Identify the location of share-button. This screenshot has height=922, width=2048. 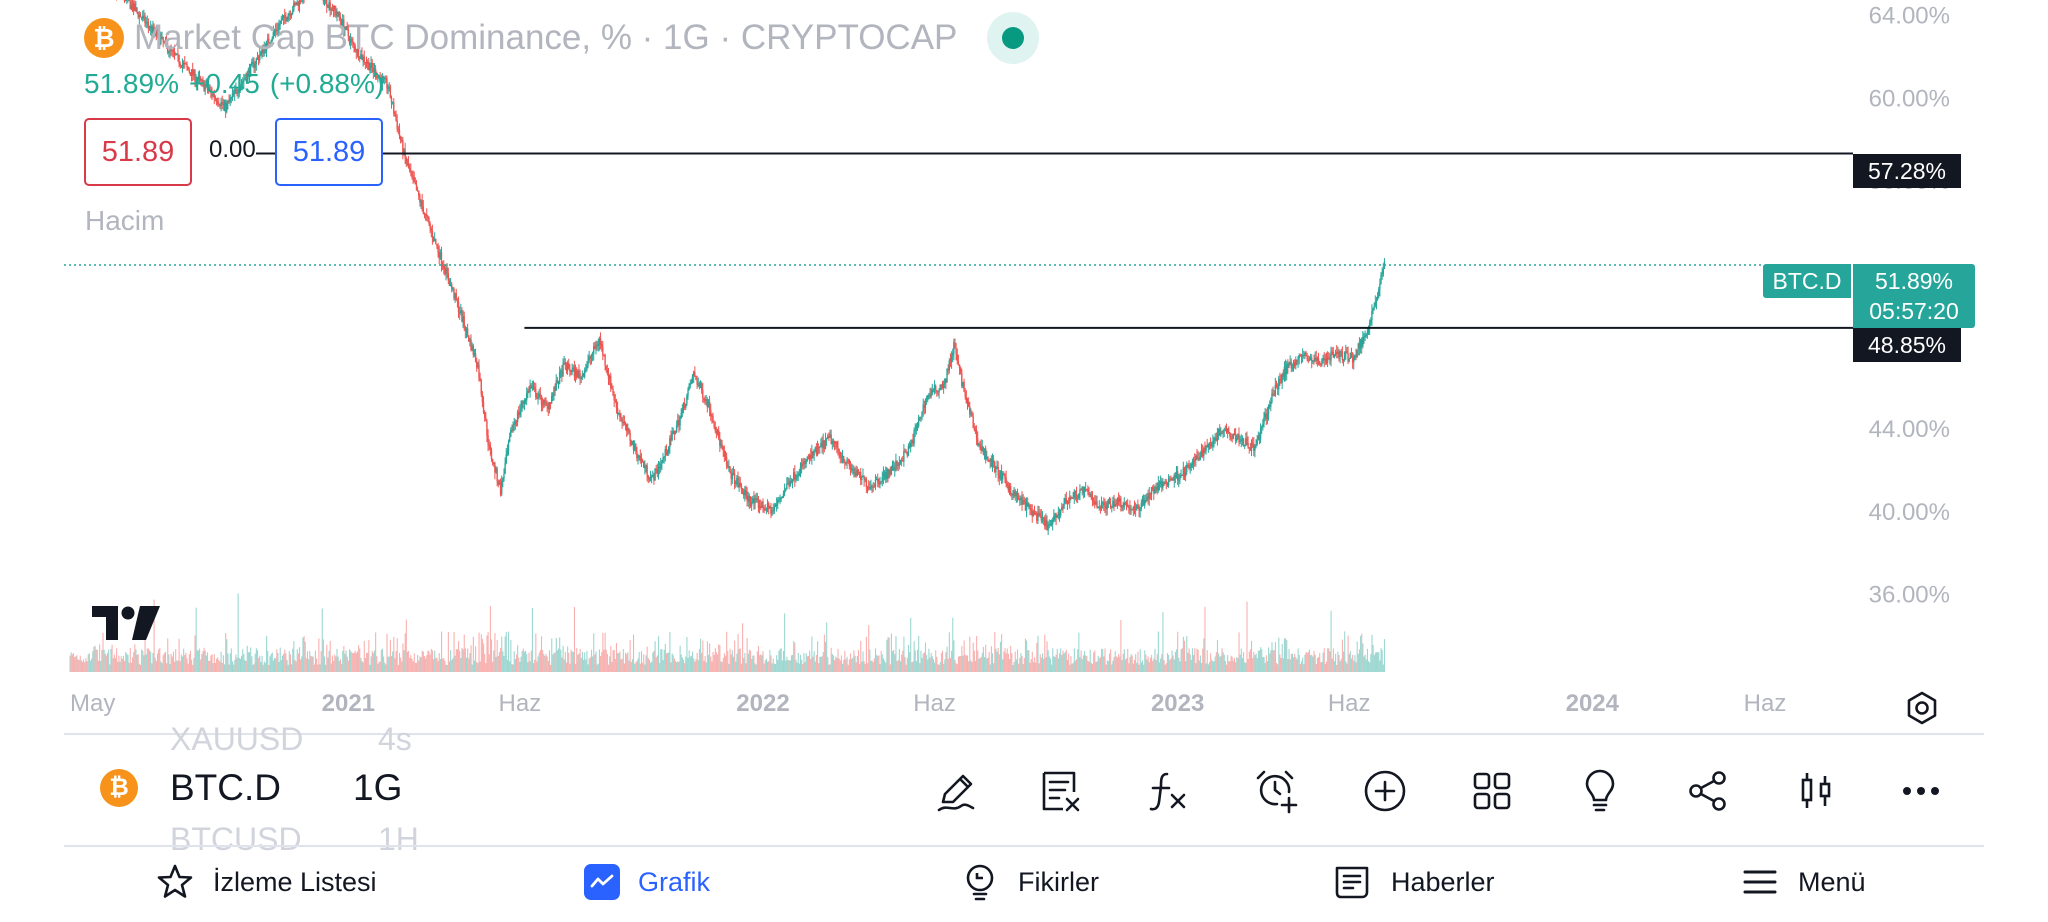
(1708, 791).